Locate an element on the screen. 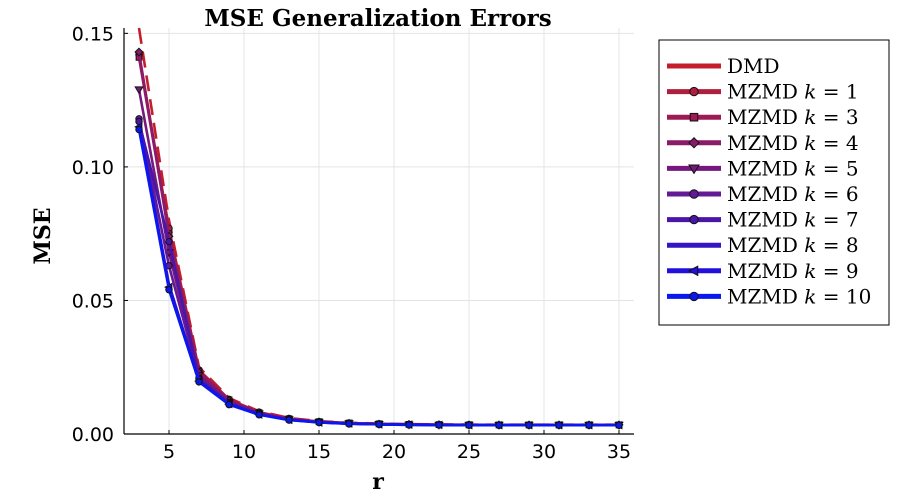 Image resolution: width=900 pixels, height=500 pixels. x-tick-label: 5 is located at coordinates (169, 452).